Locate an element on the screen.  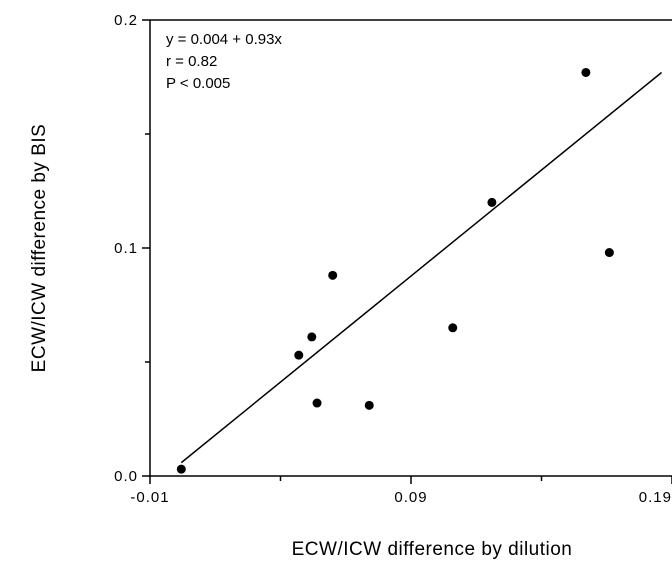
y-tick-label: 0.1 is located at coordinates (126, 248).